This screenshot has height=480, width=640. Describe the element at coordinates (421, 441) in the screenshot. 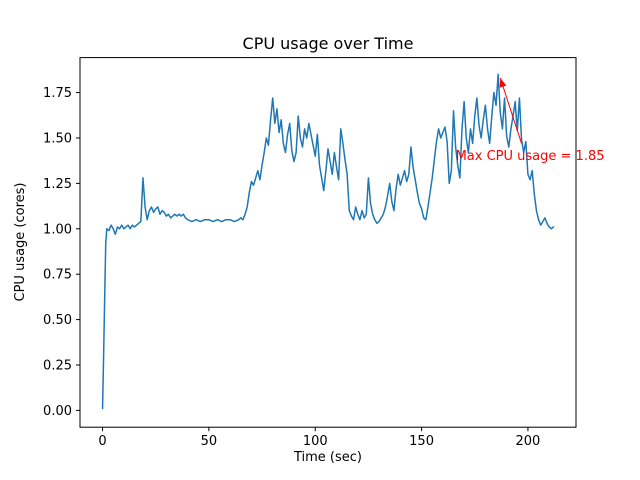

I see `x-tick-label: 150` at that location.